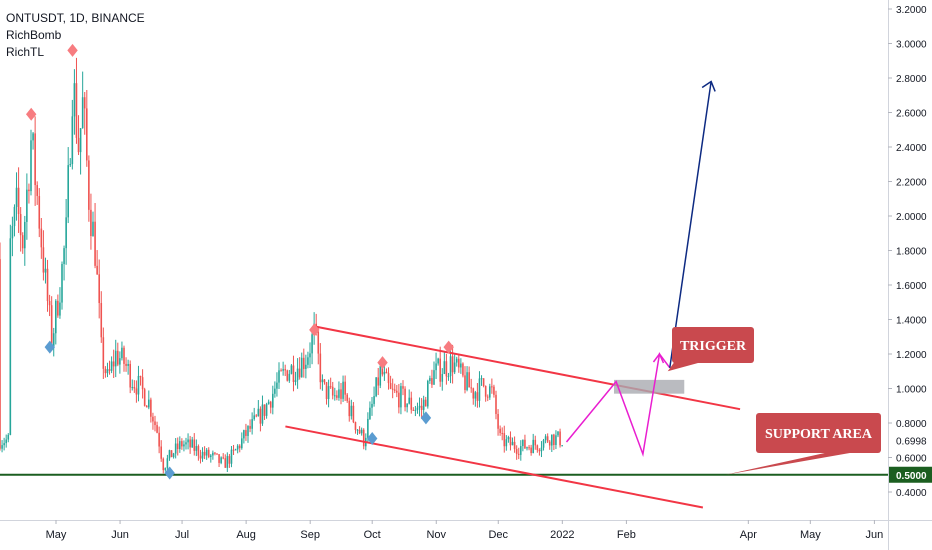 This screenshot has width=932, height=550. I want to click on price-tick-label: 2.4000, so click(911, 148).